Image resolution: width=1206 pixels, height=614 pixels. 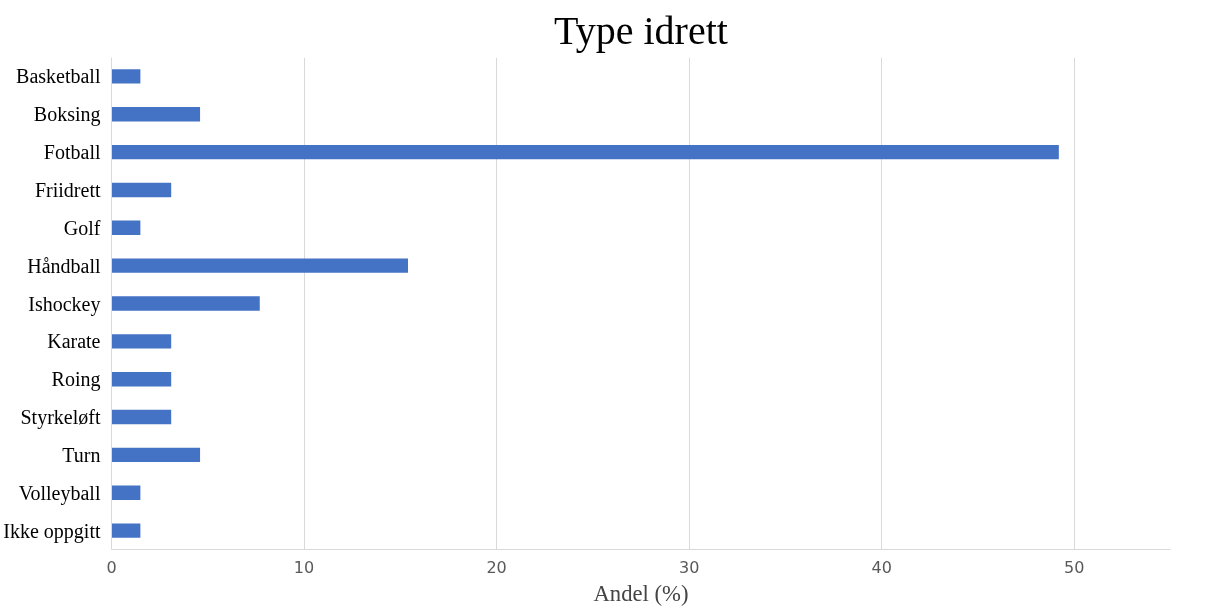 I want to click on y-tick-label: Ikke oppgitt, so click(x=52, y=531).